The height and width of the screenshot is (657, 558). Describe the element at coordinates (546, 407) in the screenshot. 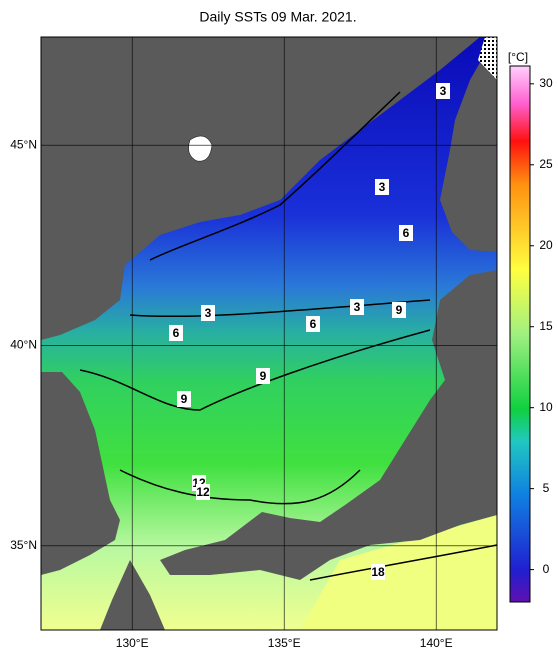

I see `colorbar-tick-label: 10` at that location.